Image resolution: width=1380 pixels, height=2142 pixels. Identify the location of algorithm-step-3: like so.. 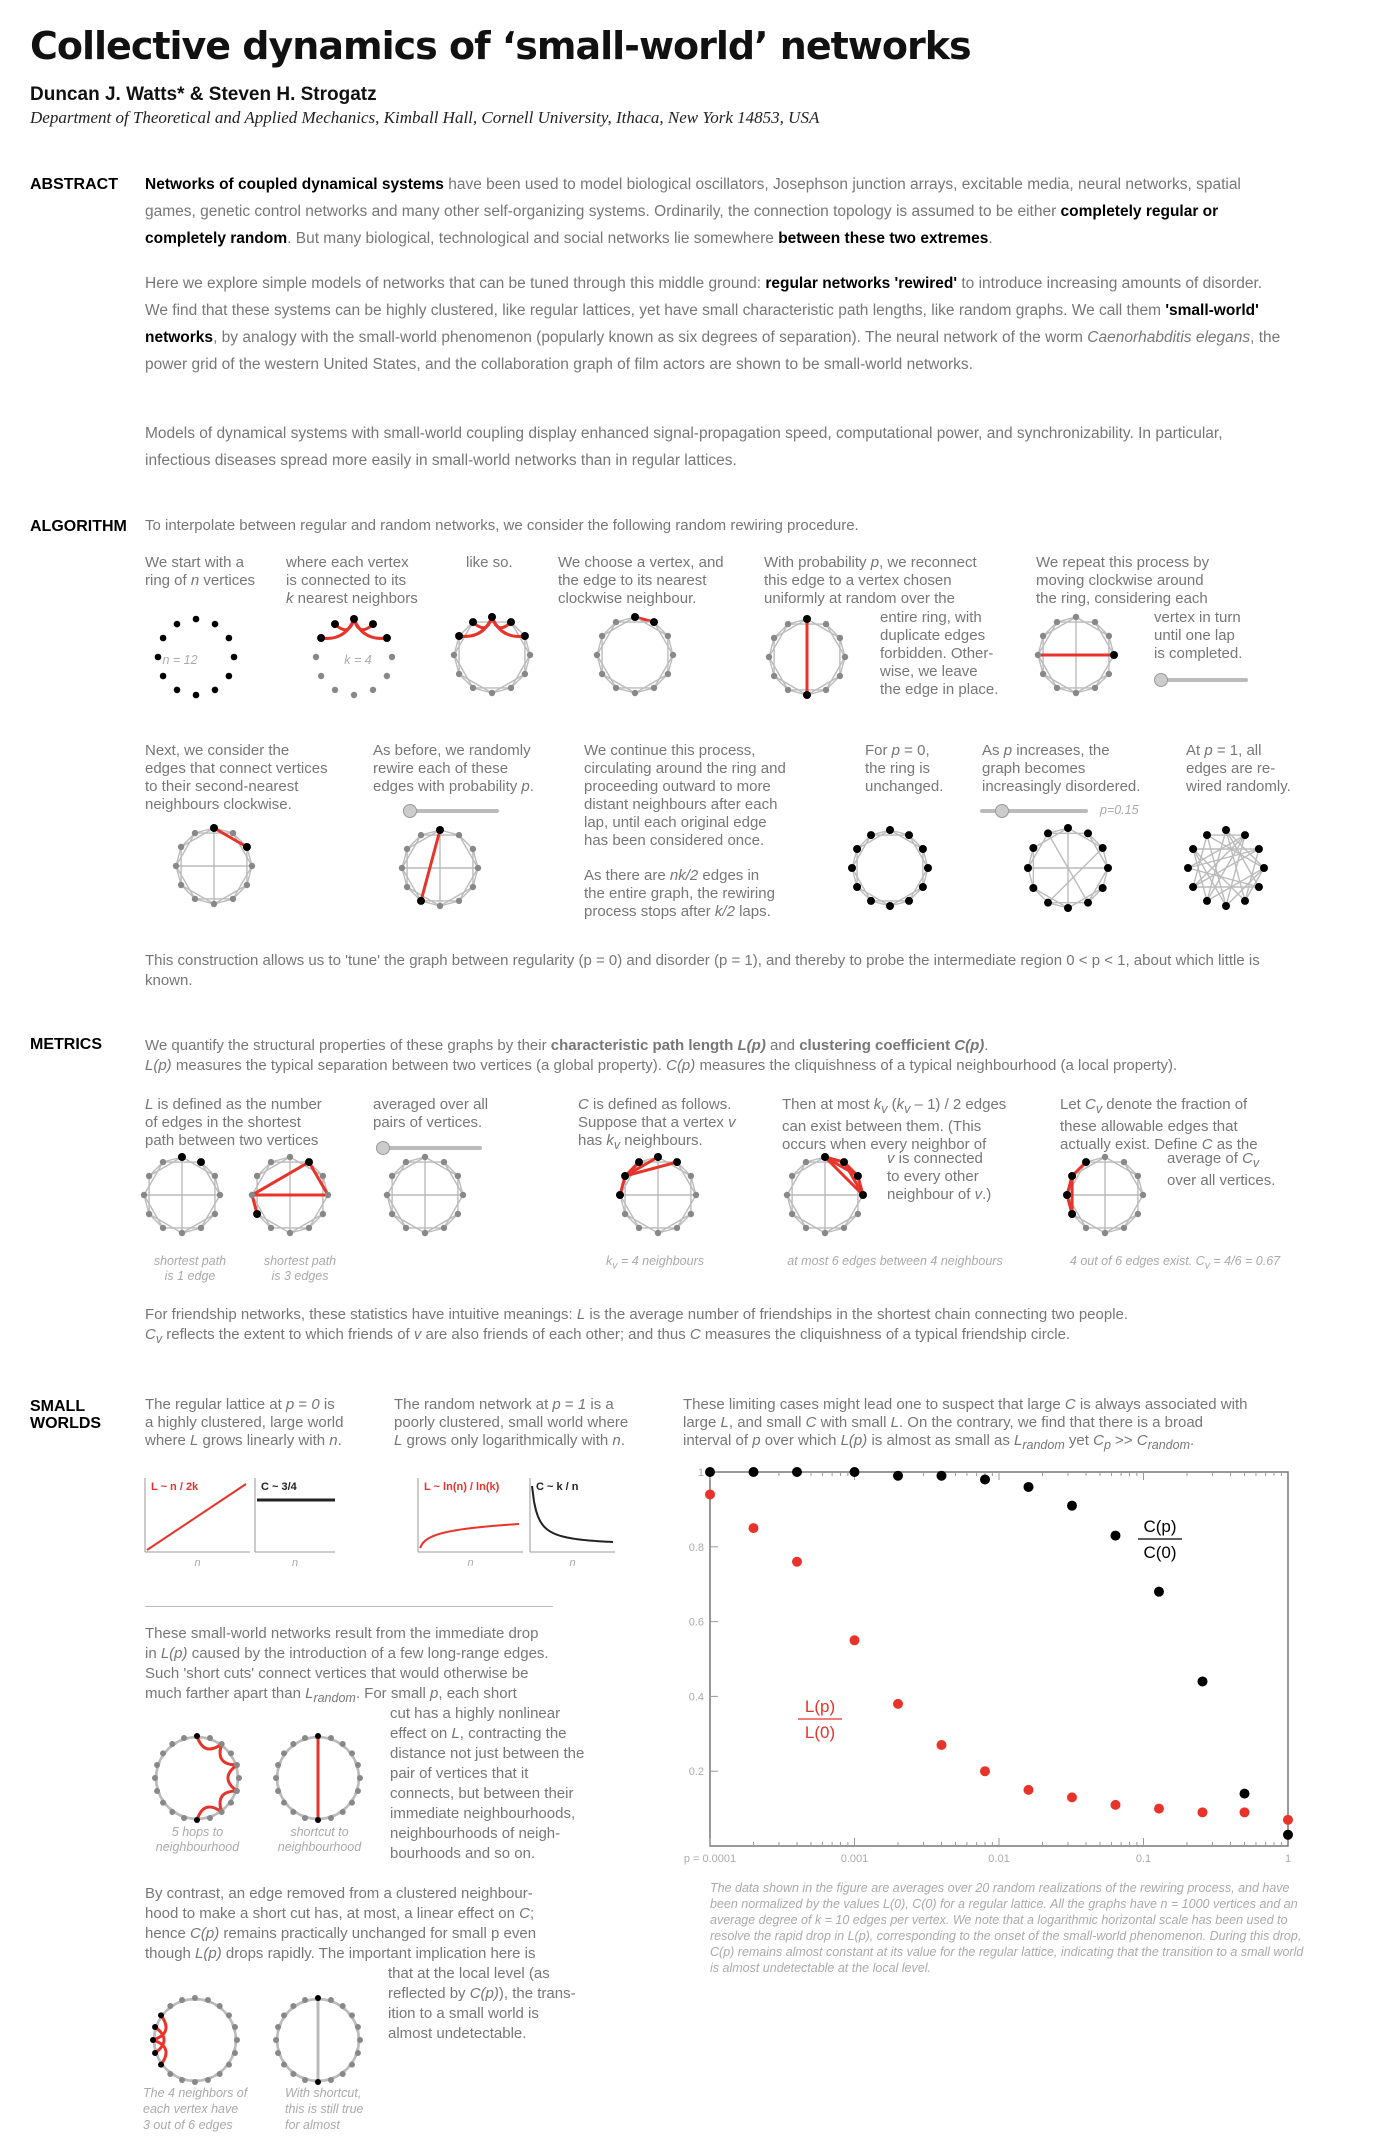
(489, 562).